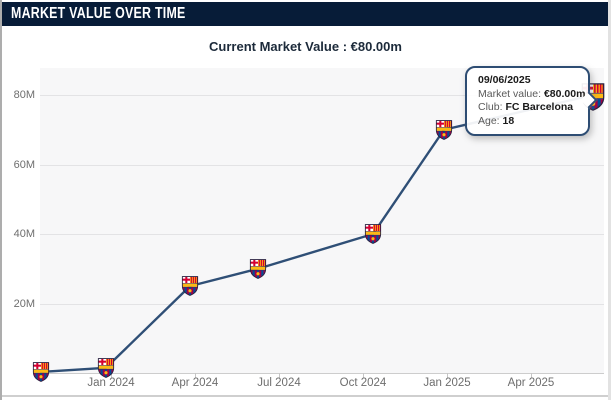 Image resolution: width=611 pixels, height=400 pixels. I want to click on y-axis-label: 60M, so click(24, 164).